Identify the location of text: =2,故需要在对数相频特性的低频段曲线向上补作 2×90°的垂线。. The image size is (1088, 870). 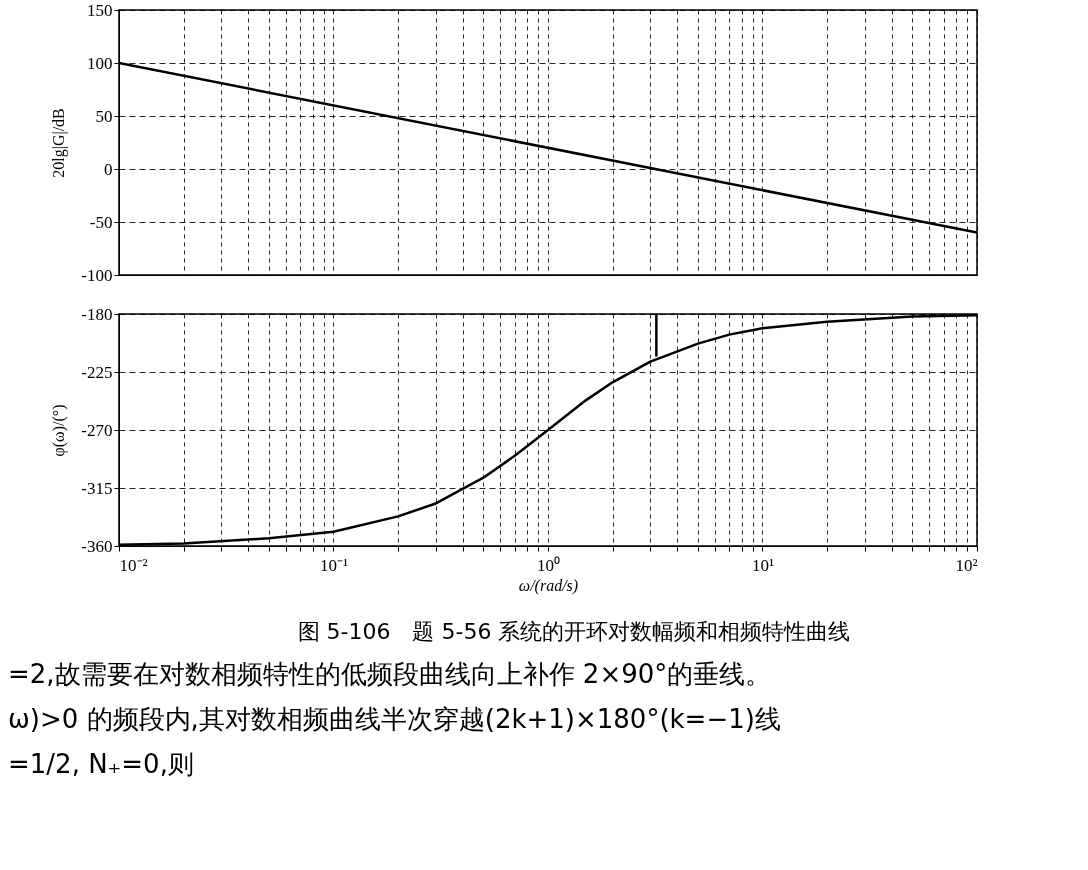
(390, 674).